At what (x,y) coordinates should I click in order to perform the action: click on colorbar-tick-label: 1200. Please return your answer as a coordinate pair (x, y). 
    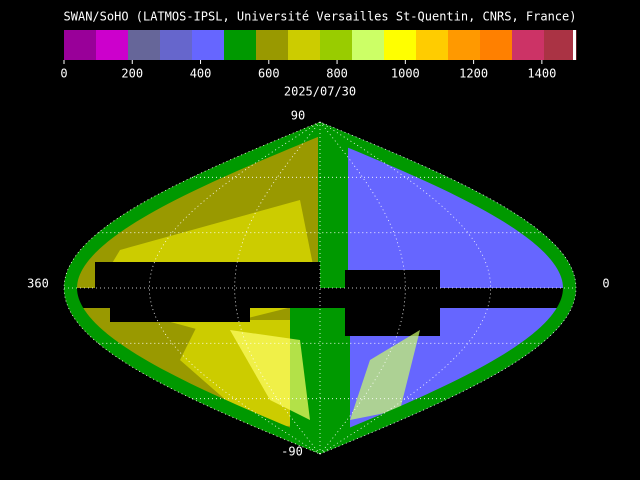
    Looking at the image, I should click on (473, 74).